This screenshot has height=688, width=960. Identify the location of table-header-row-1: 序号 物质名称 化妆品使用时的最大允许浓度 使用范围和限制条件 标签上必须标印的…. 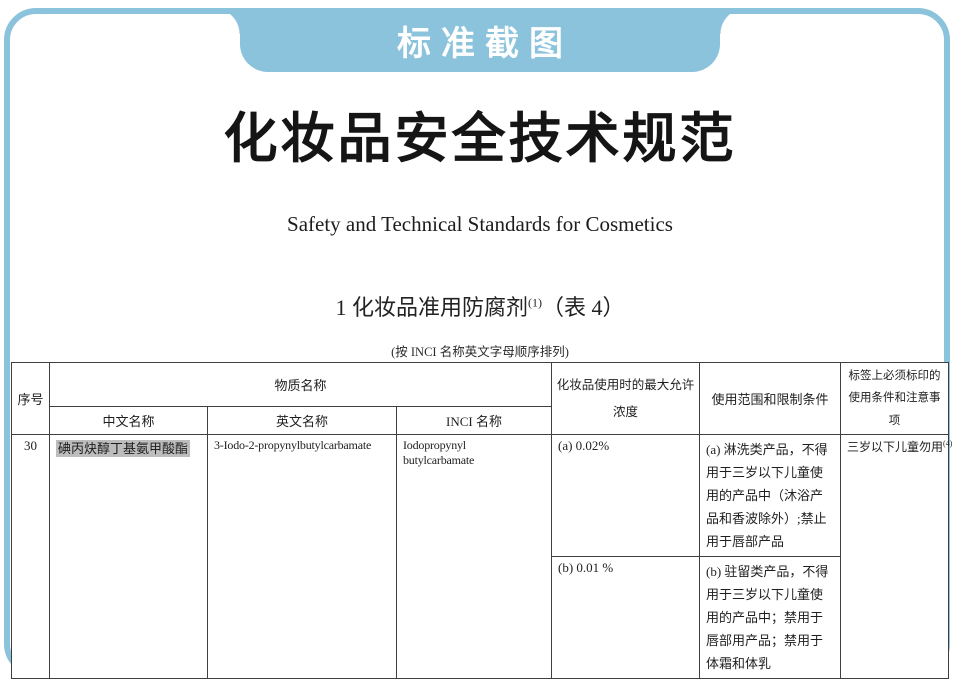
(480, 398).